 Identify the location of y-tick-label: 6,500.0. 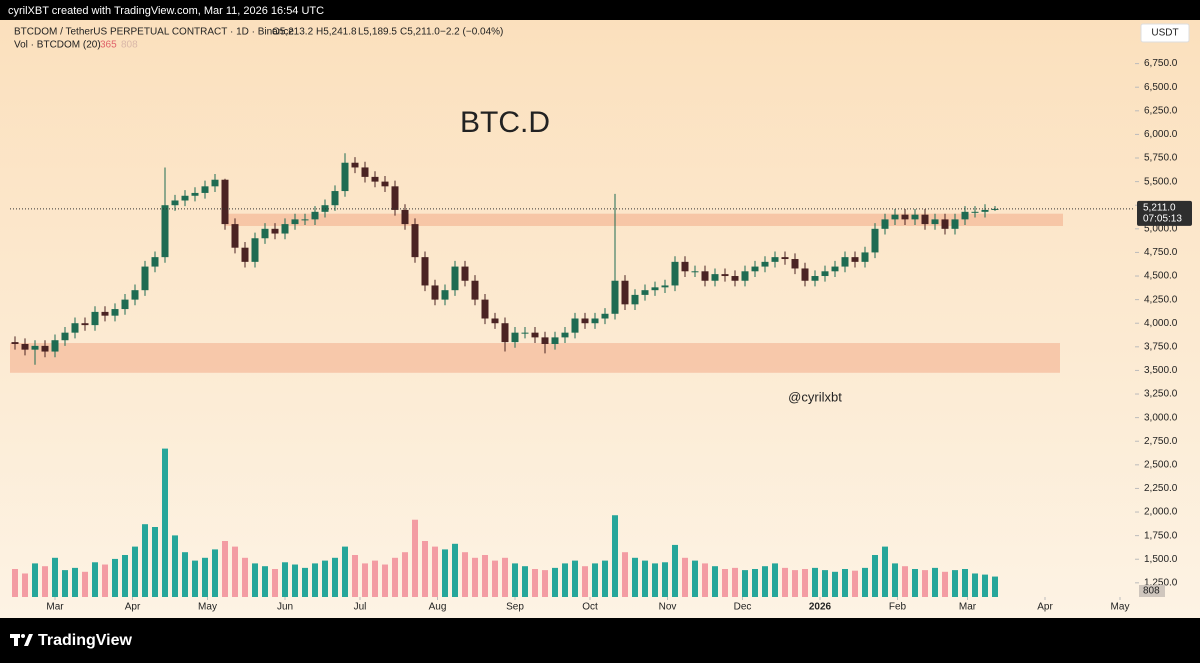
(1161, 87).